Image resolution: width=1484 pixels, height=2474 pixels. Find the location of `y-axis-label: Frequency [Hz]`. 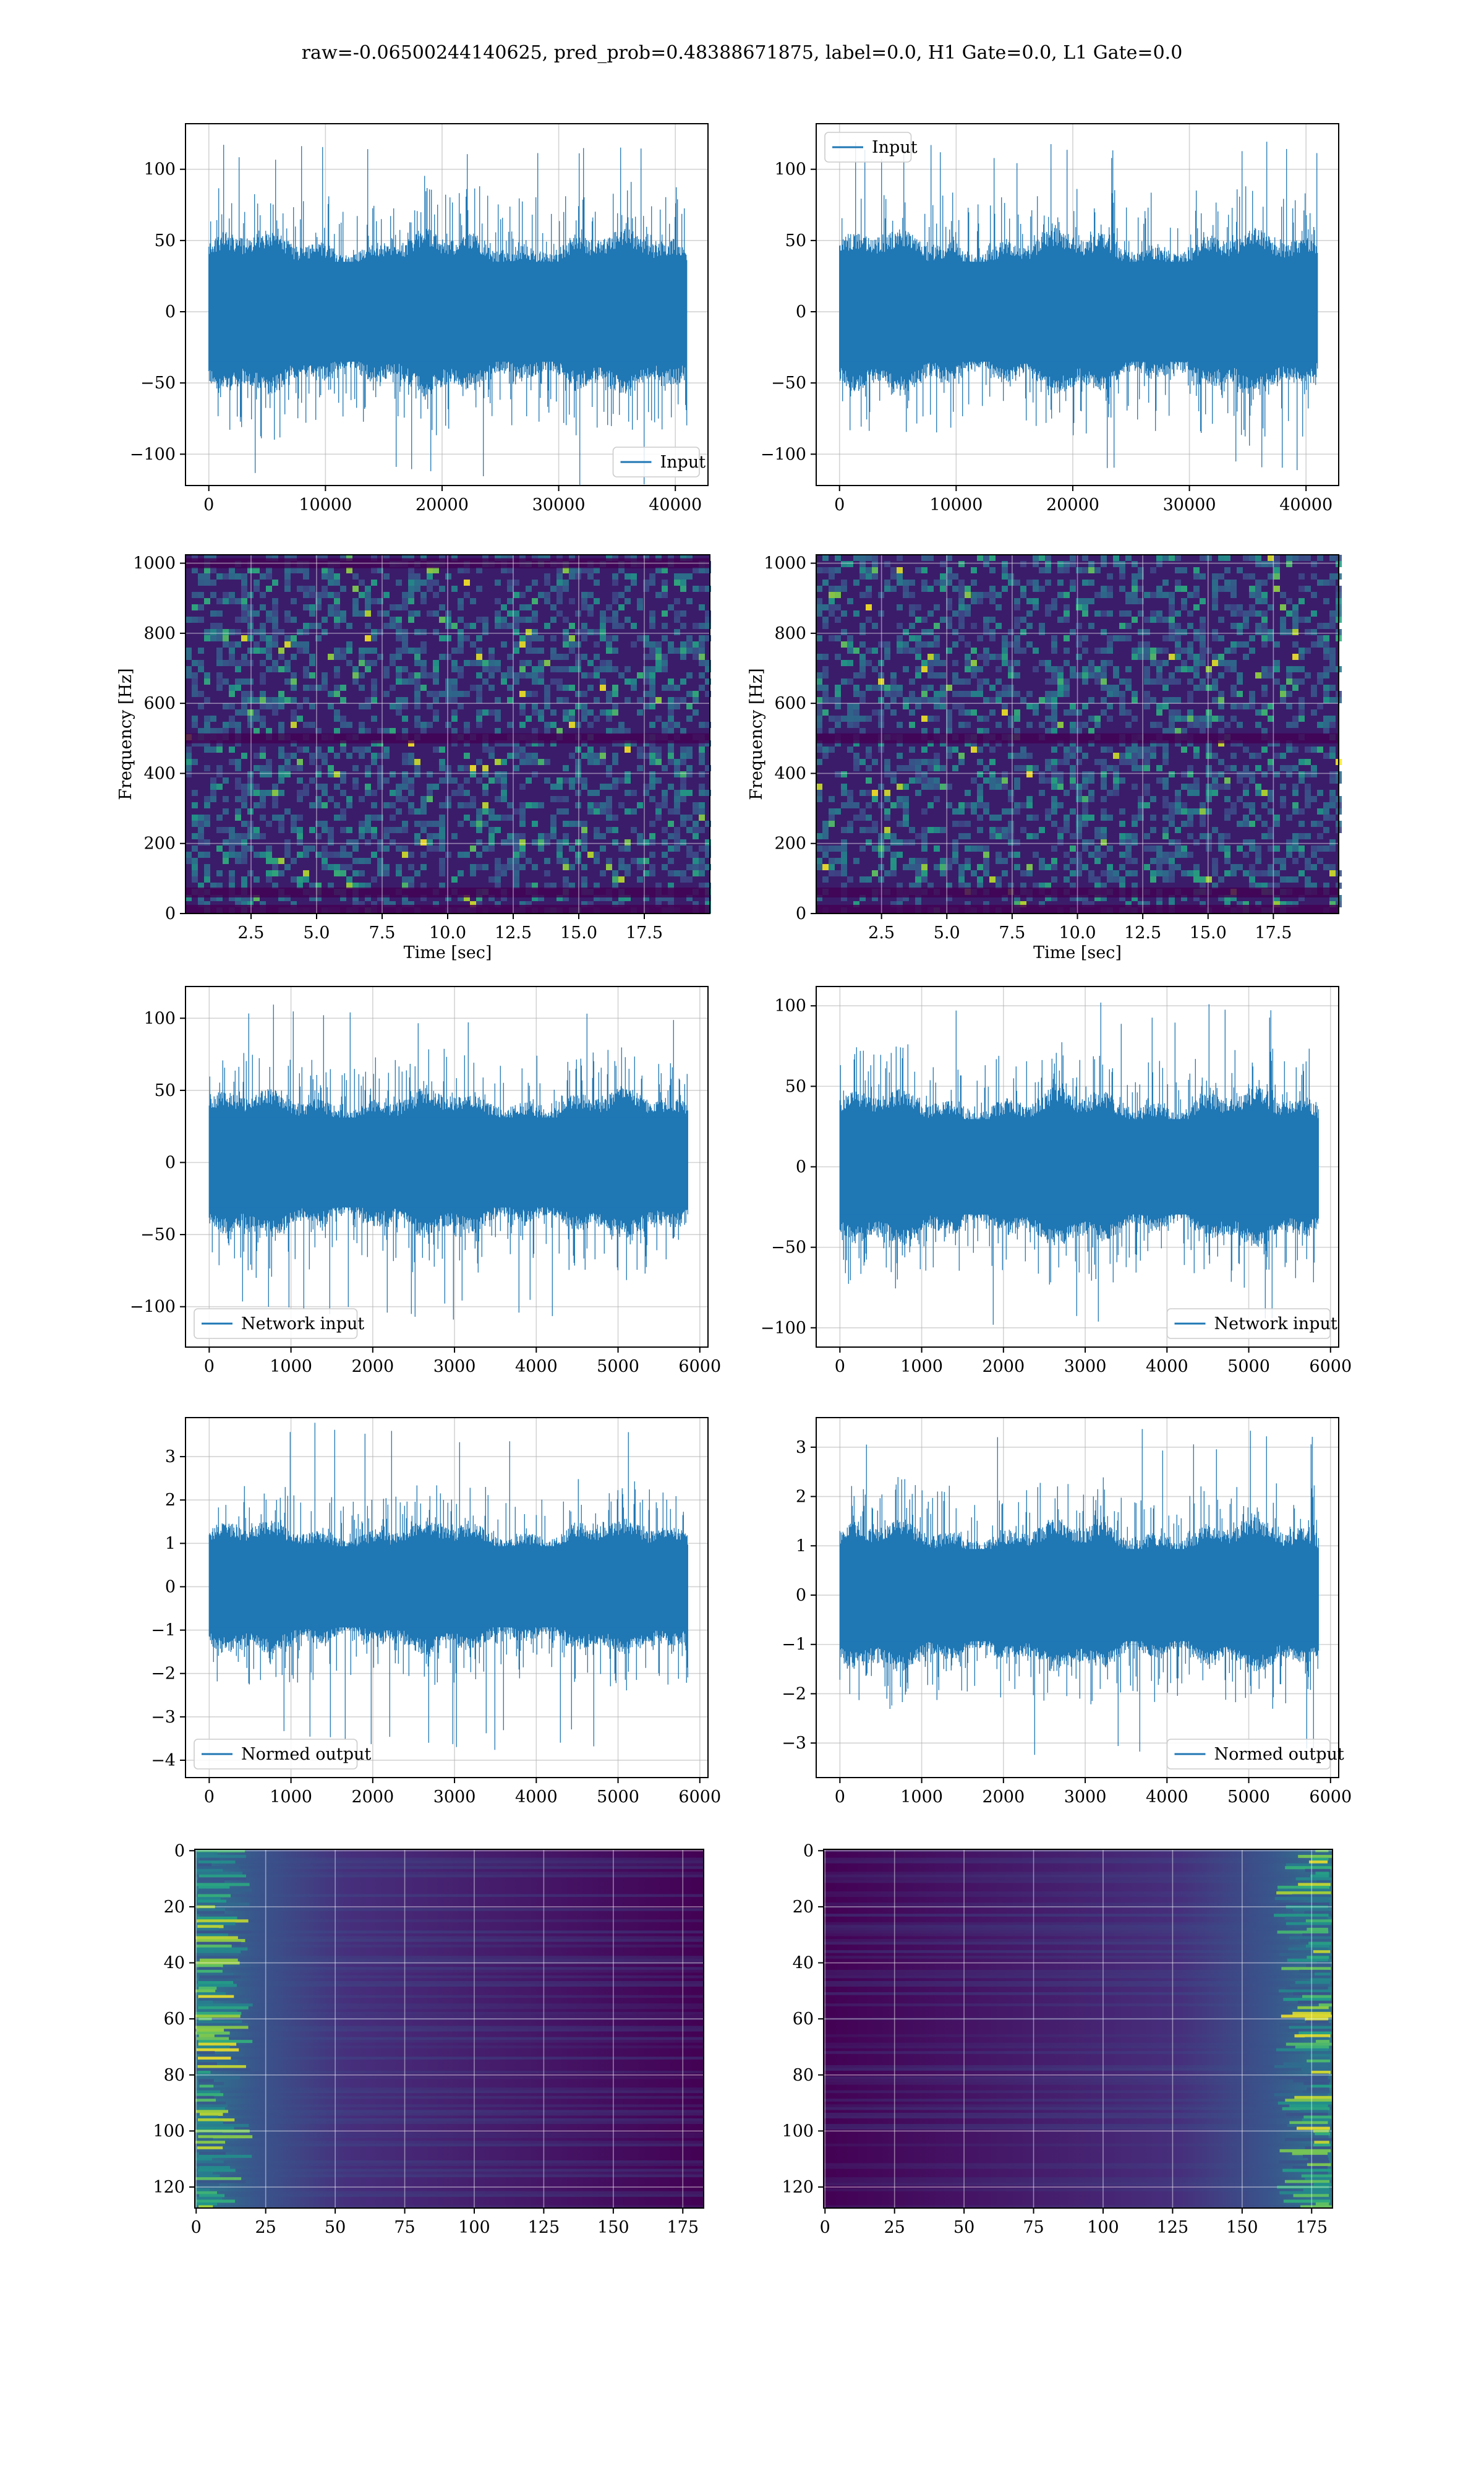

y-axis-label: Frequency [Hz] is located at coordinates (756, 734).